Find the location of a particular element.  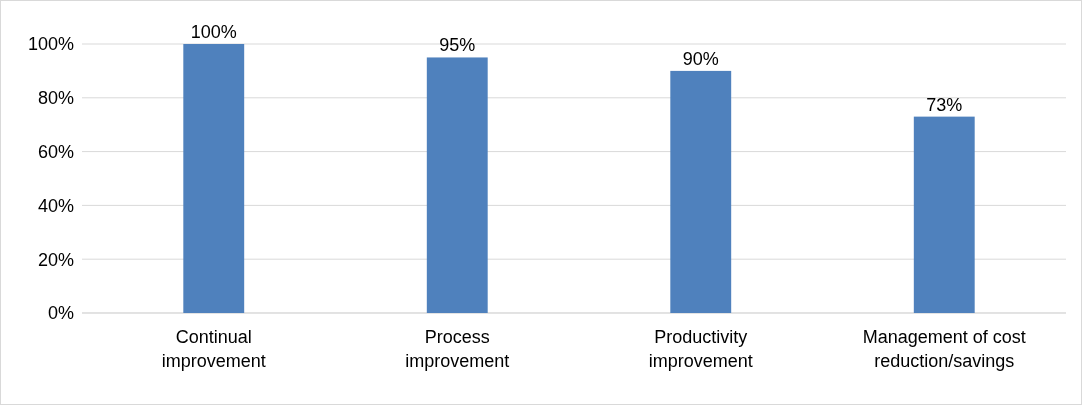

y-tick-label: 20% is located at coordinates (55, 259).